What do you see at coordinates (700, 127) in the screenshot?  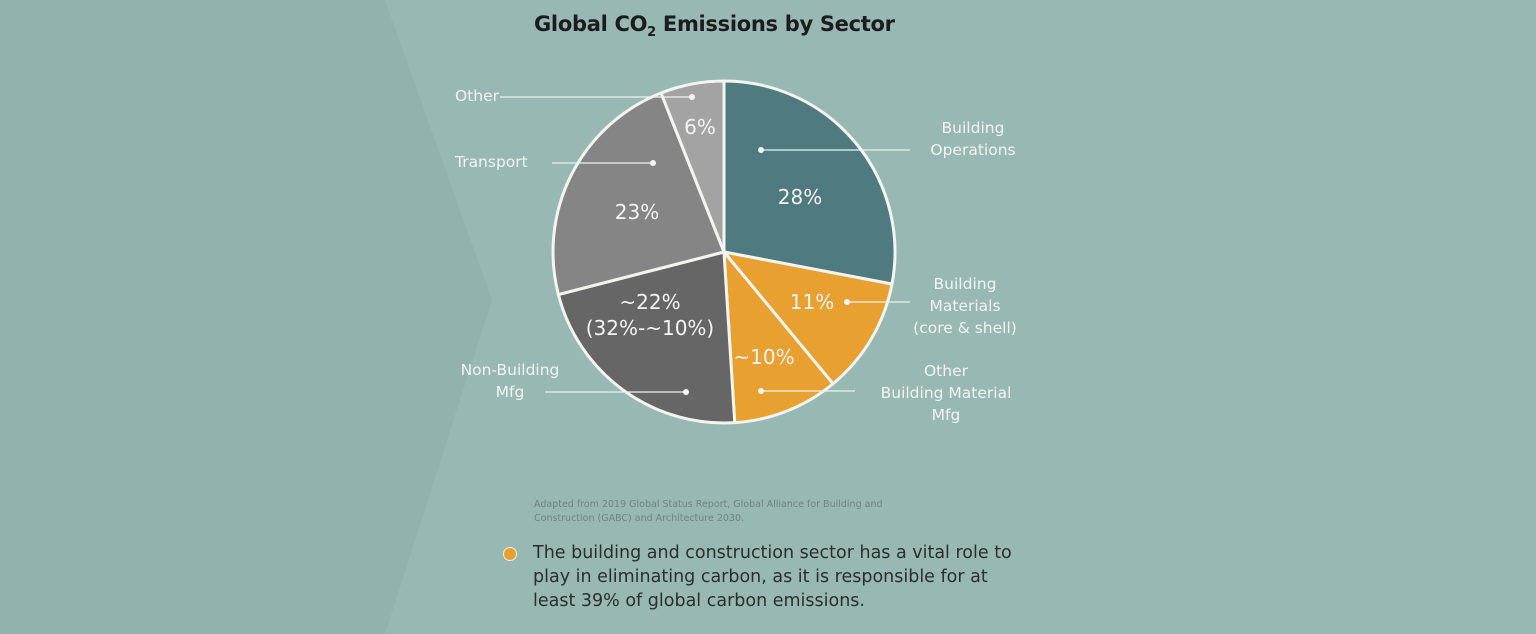 I see `value-other: 6%` at bounding box center [700, 127].